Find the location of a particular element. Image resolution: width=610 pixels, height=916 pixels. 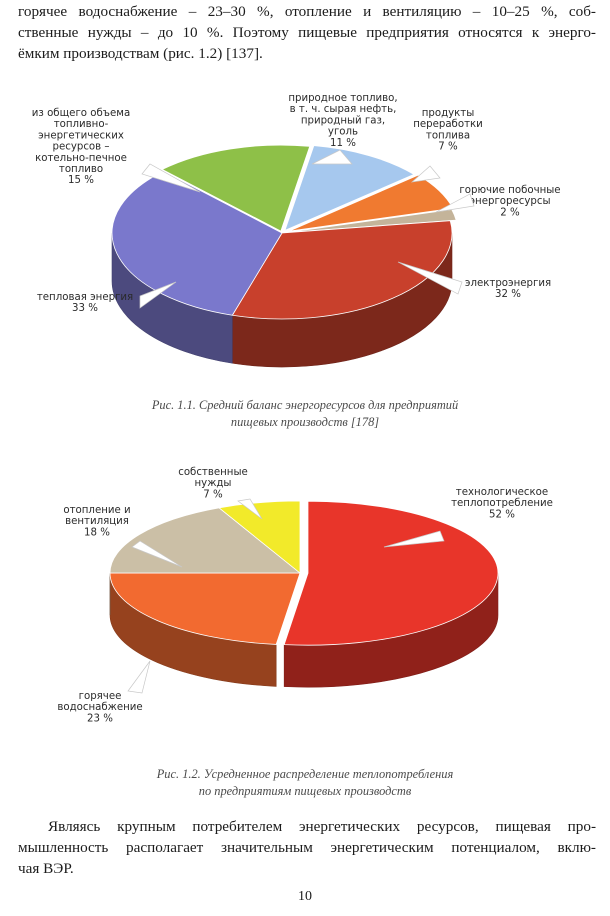

slice-label: тепловая энергия 33 % is located at coordinates (85, 303).